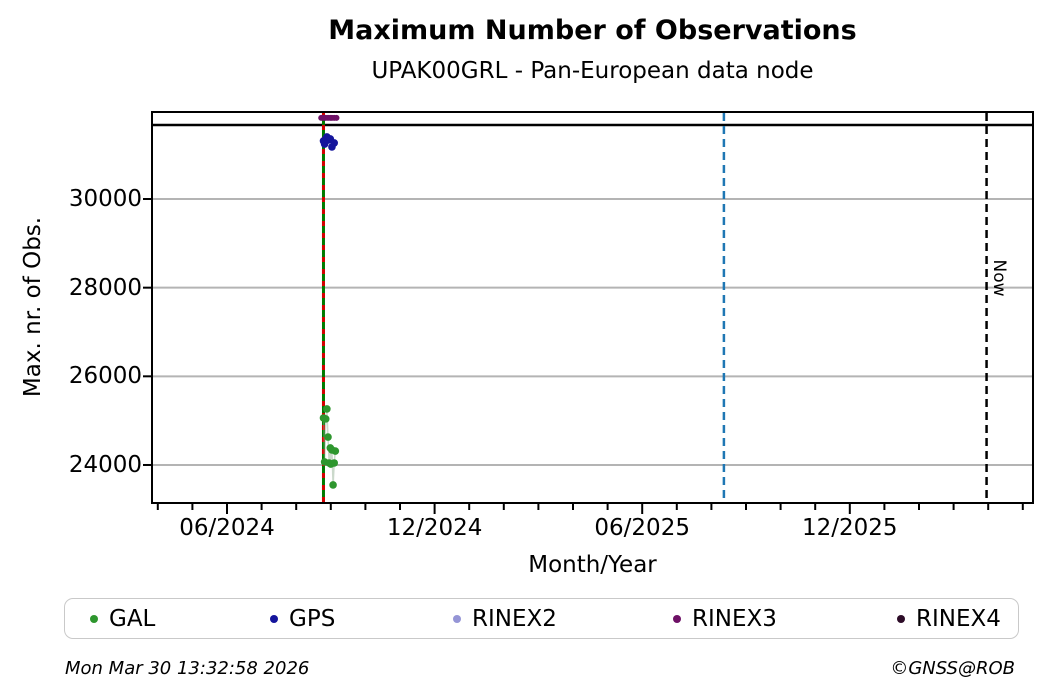  I want to click on x-tick-label: 06/2024, so click(227, 528).